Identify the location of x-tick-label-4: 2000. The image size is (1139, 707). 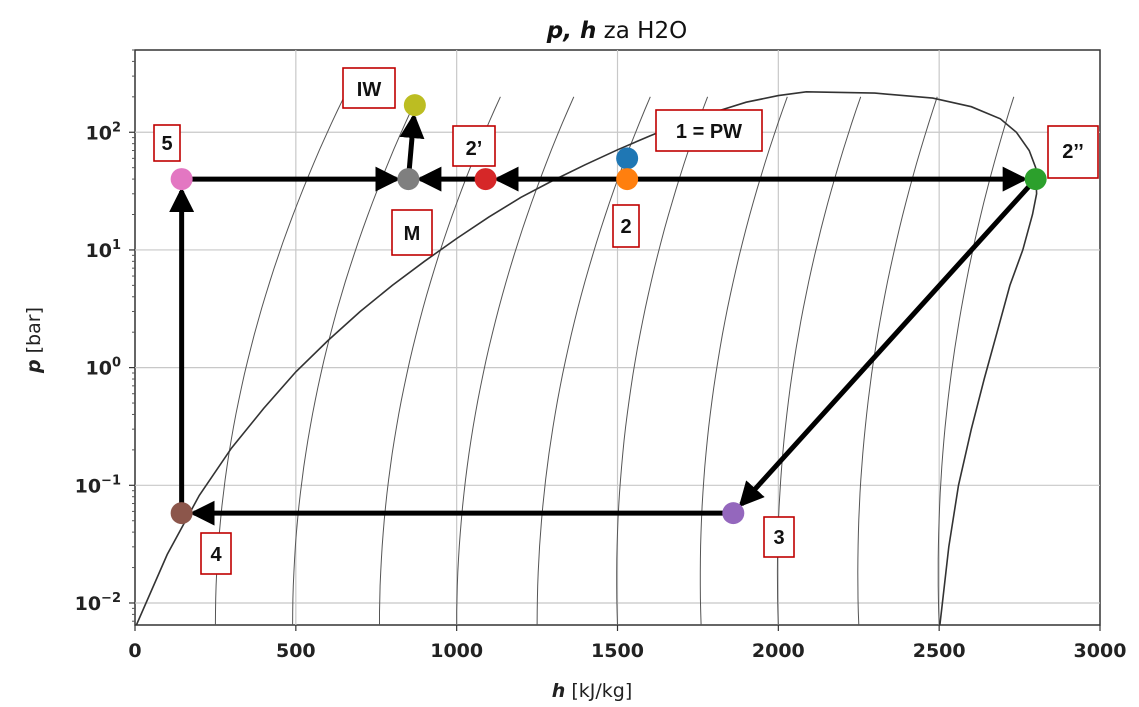
(778, 651).